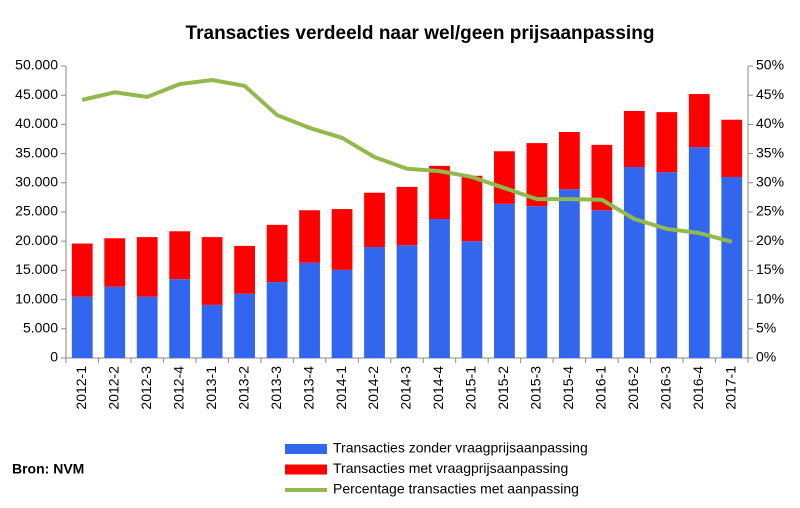 The width and height of the screenshot is (800, 508). I want to click on y-tick-label: 45.000, so click(36, 94).